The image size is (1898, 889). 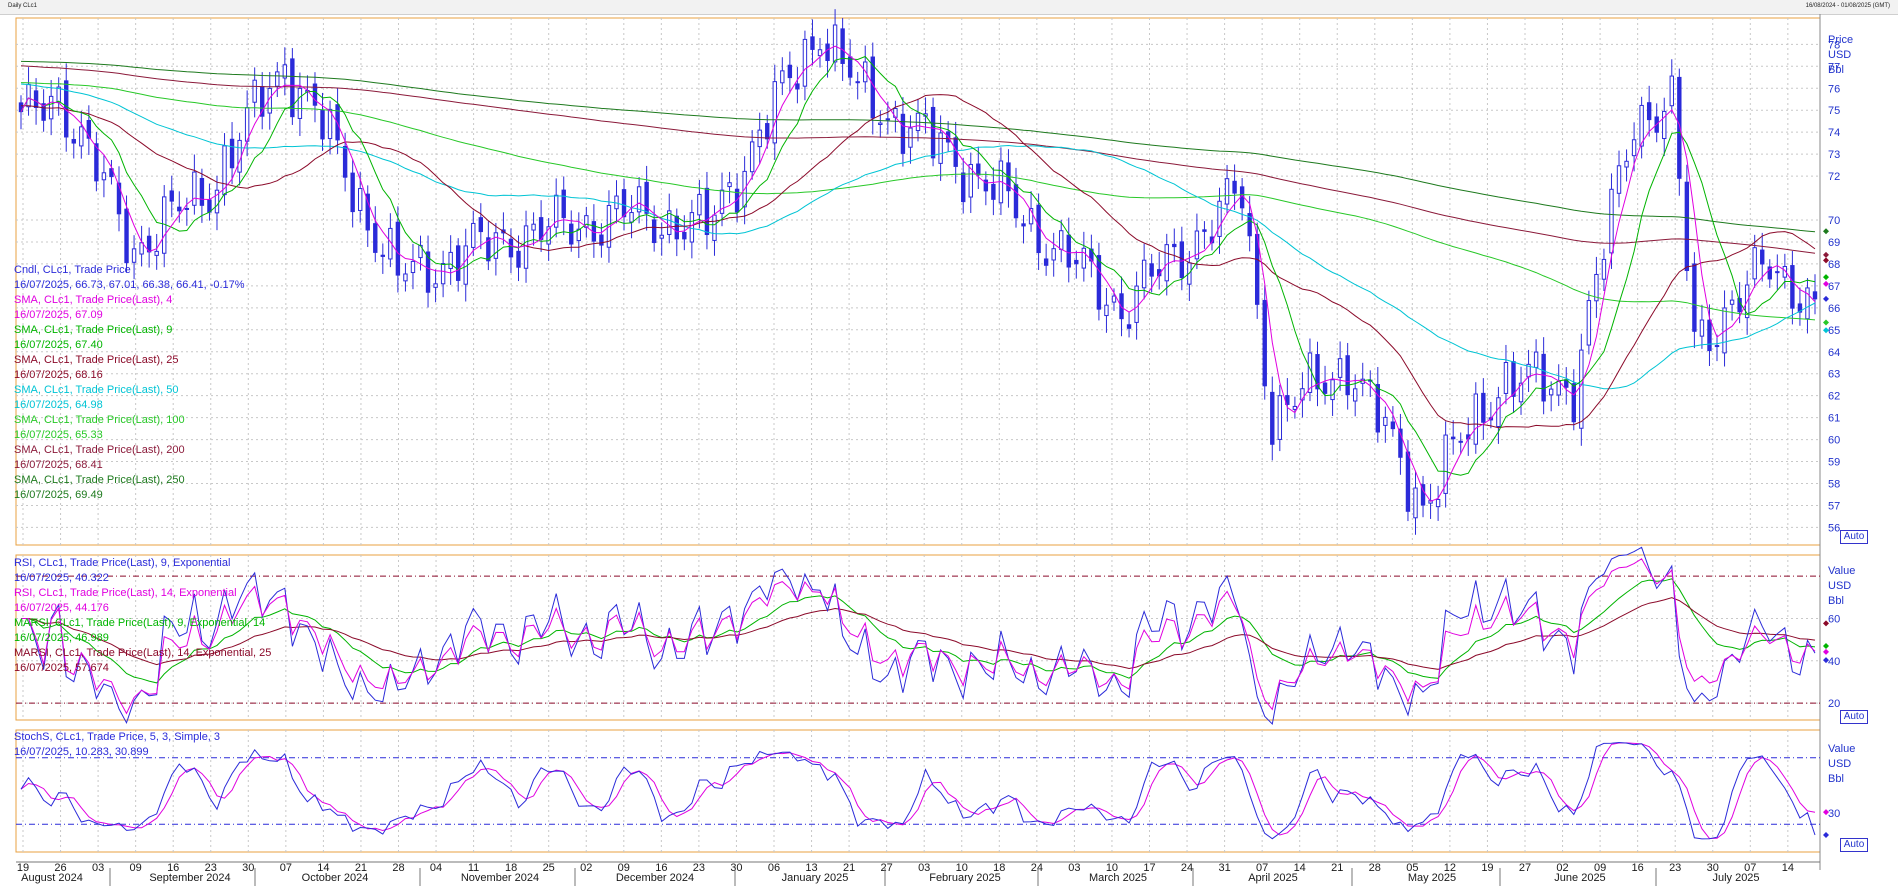 What do you see at coordinates (1412, 868) in the screenshot?
I see `x-day-label: 05` at bounding box center [1412, 868].